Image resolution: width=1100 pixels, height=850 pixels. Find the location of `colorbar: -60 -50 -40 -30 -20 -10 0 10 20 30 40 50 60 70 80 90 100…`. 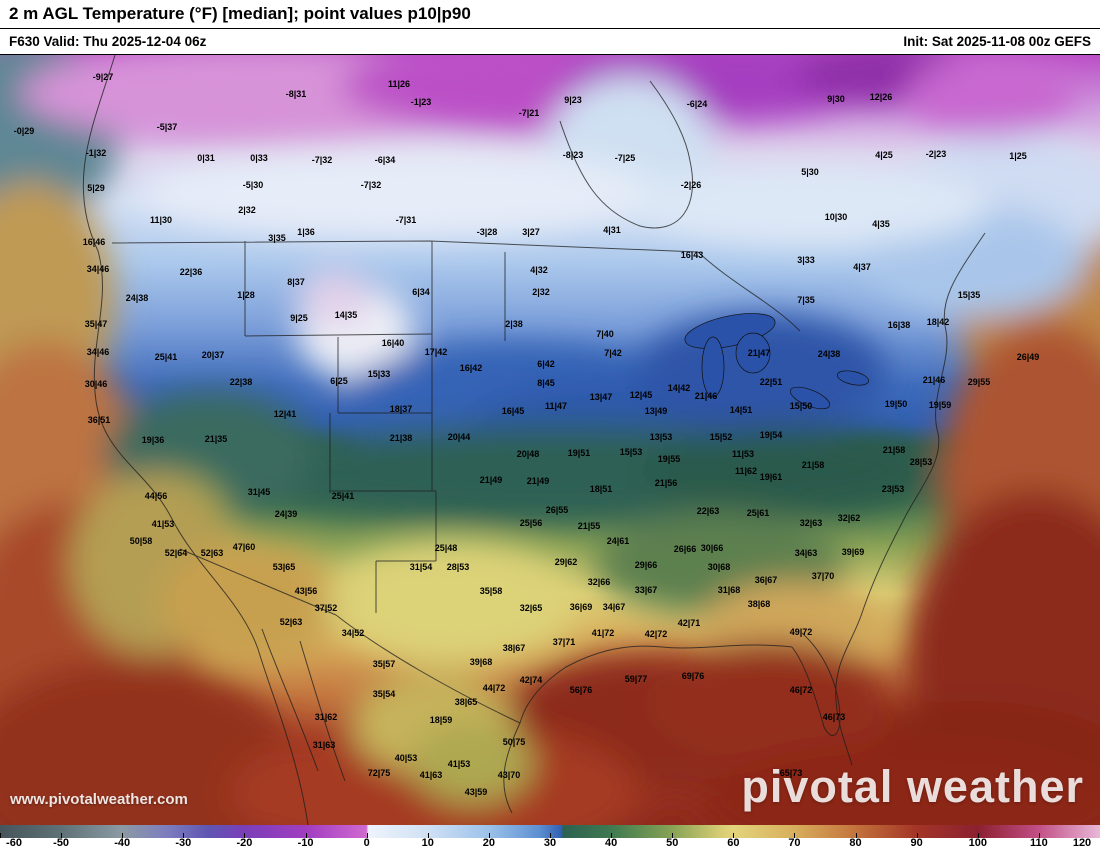

colorbar: -60 -50 -40 -30 -20 -10 0 10 20 30 40 50 60 70 80 90 100… is located at coordinates (550, 837).